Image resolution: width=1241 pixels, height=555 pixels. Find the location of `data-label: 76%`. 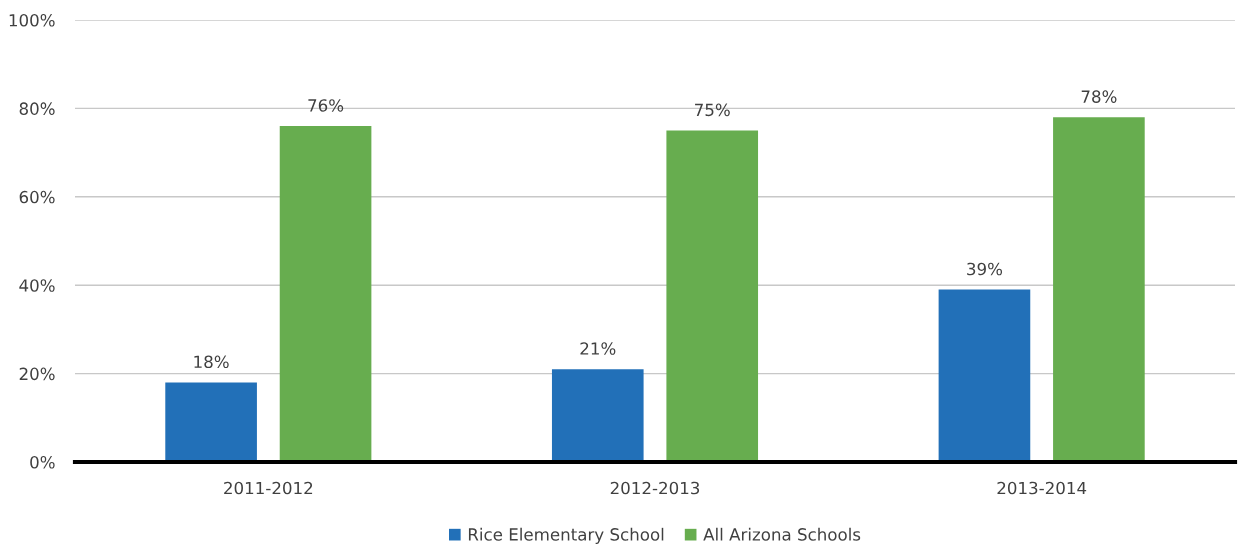

data-label: 76% is located at coordinates (326, 105).